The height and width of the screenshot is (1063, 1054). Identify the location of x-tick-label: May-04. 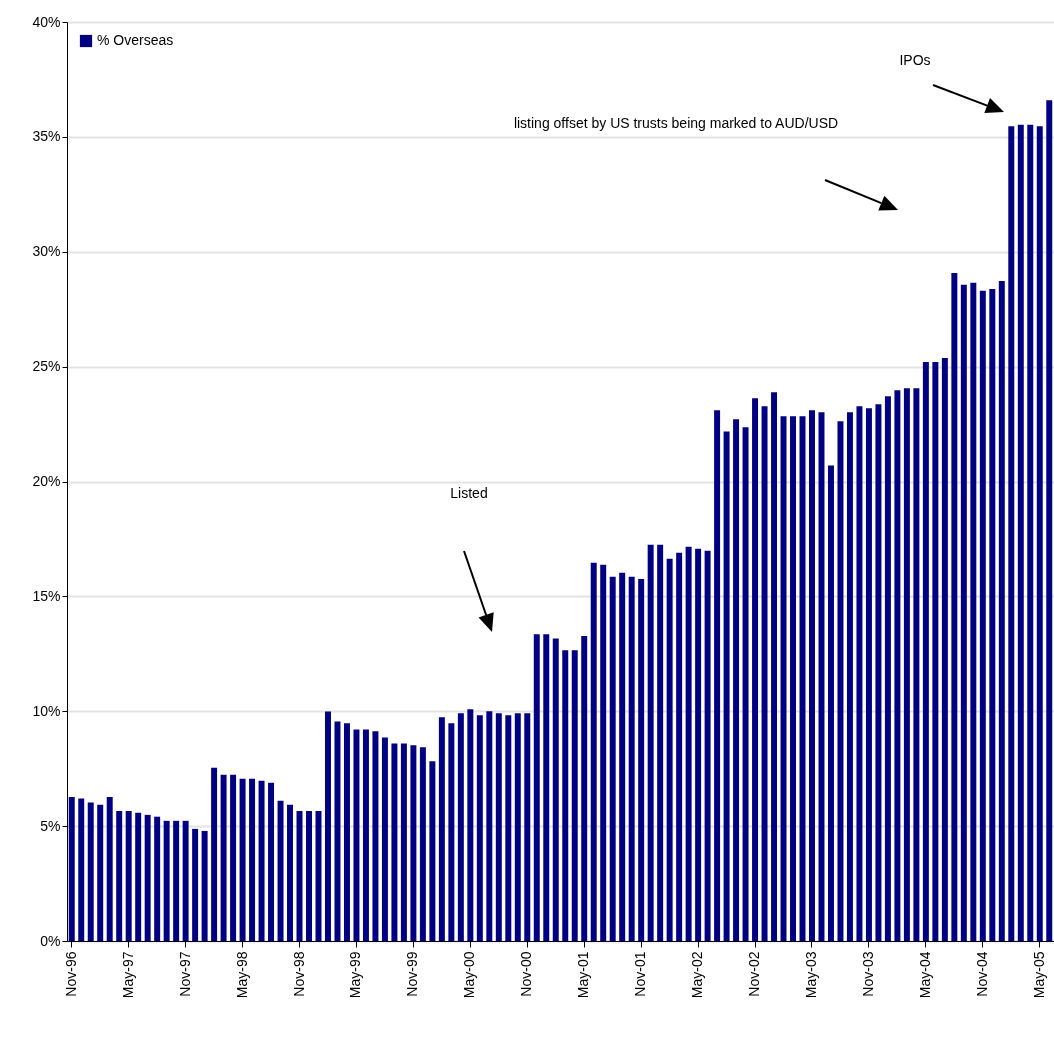
(924, 975).